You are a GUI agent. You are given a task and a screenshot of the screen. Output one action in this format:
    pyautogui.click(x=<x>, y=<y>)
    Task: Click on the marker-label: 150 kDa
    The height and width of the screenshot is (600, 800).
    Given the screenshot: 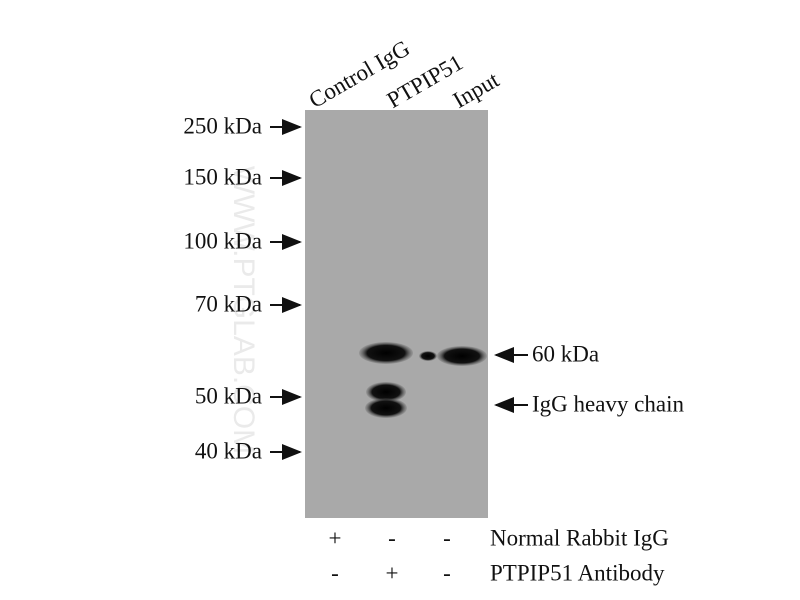 What is the action you would take?
    pyautogui.click(x=222, y=176)
    